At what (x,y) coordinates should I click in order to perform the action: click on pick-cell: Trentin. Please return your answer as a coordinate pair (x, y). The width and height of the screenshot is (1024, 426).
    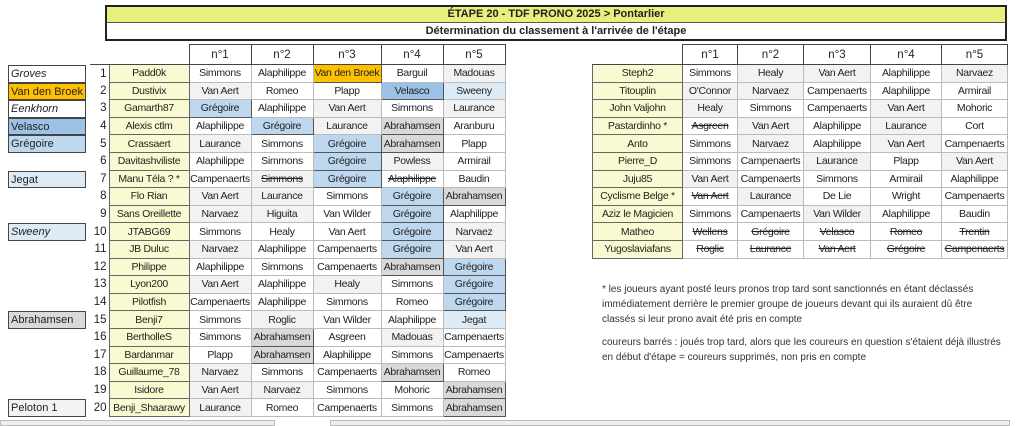
    Looking at the image, I should click on (974, 231).